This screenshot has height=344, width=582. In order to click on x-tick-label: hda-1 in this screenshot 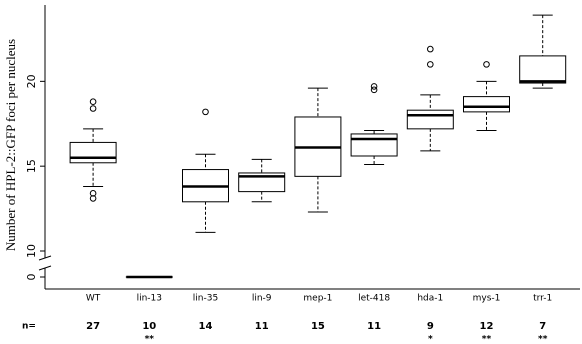, I will do `click(430, 299)`.